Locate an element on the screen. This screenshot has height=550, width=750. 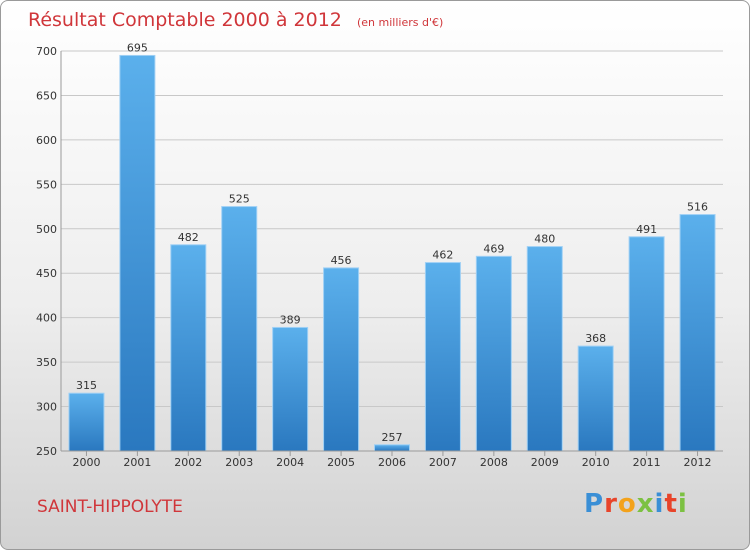
bar-value-label: 257 is located at coordinates (392, 437).